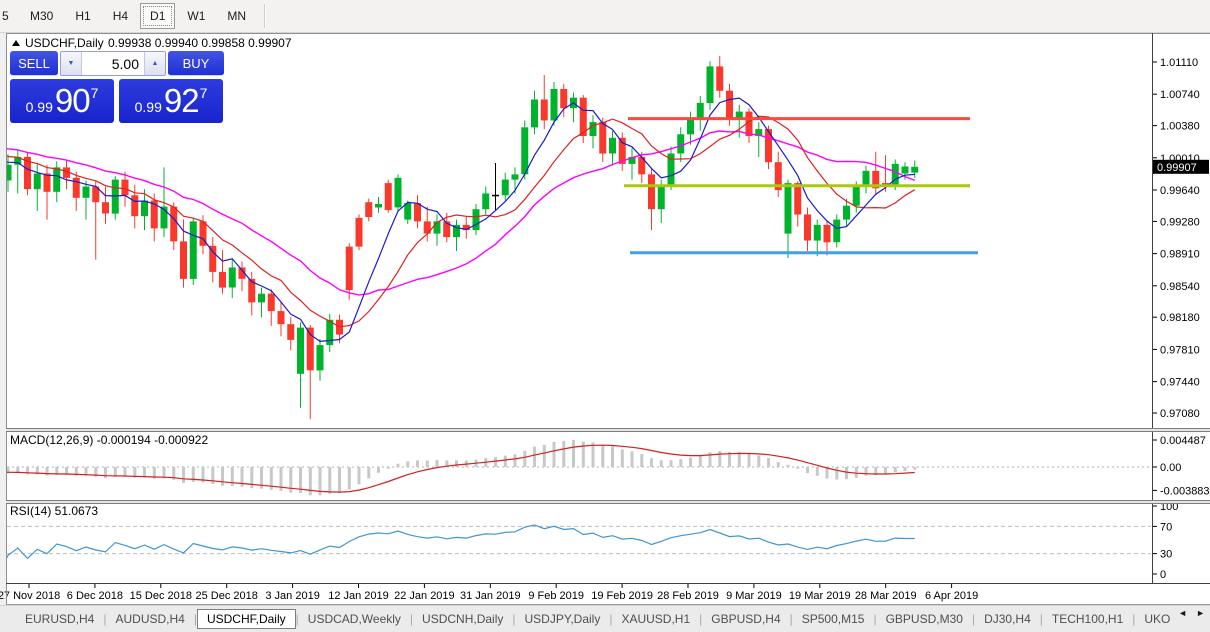  Describe the element at coordinates (265, 16) in the screenshot. I see `toolbar-separator` at that location.